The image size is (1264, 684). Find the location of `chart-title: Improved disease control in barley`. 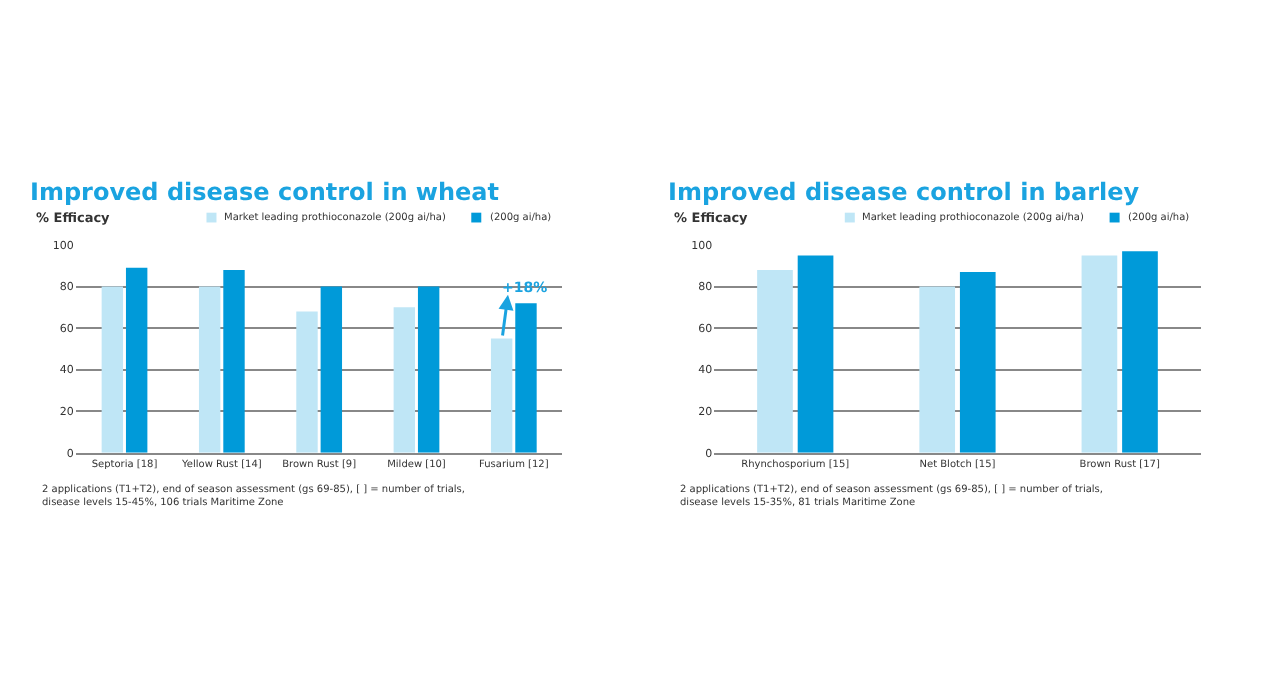

chart-title: Improved disease control in barley is located at coordinates (904, 192).